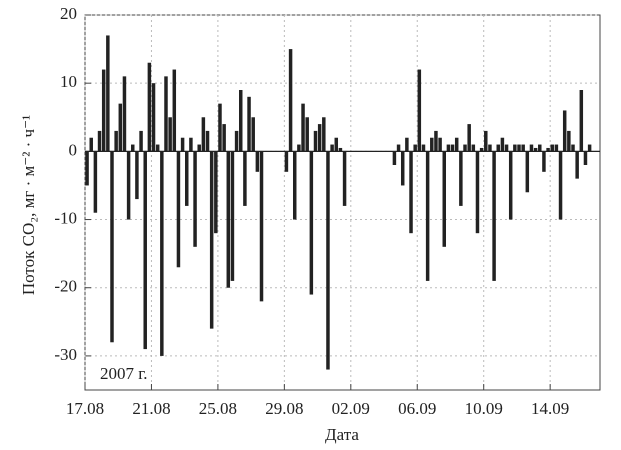  I want to click on x-tick-label: 06.09, so click(417, 408).